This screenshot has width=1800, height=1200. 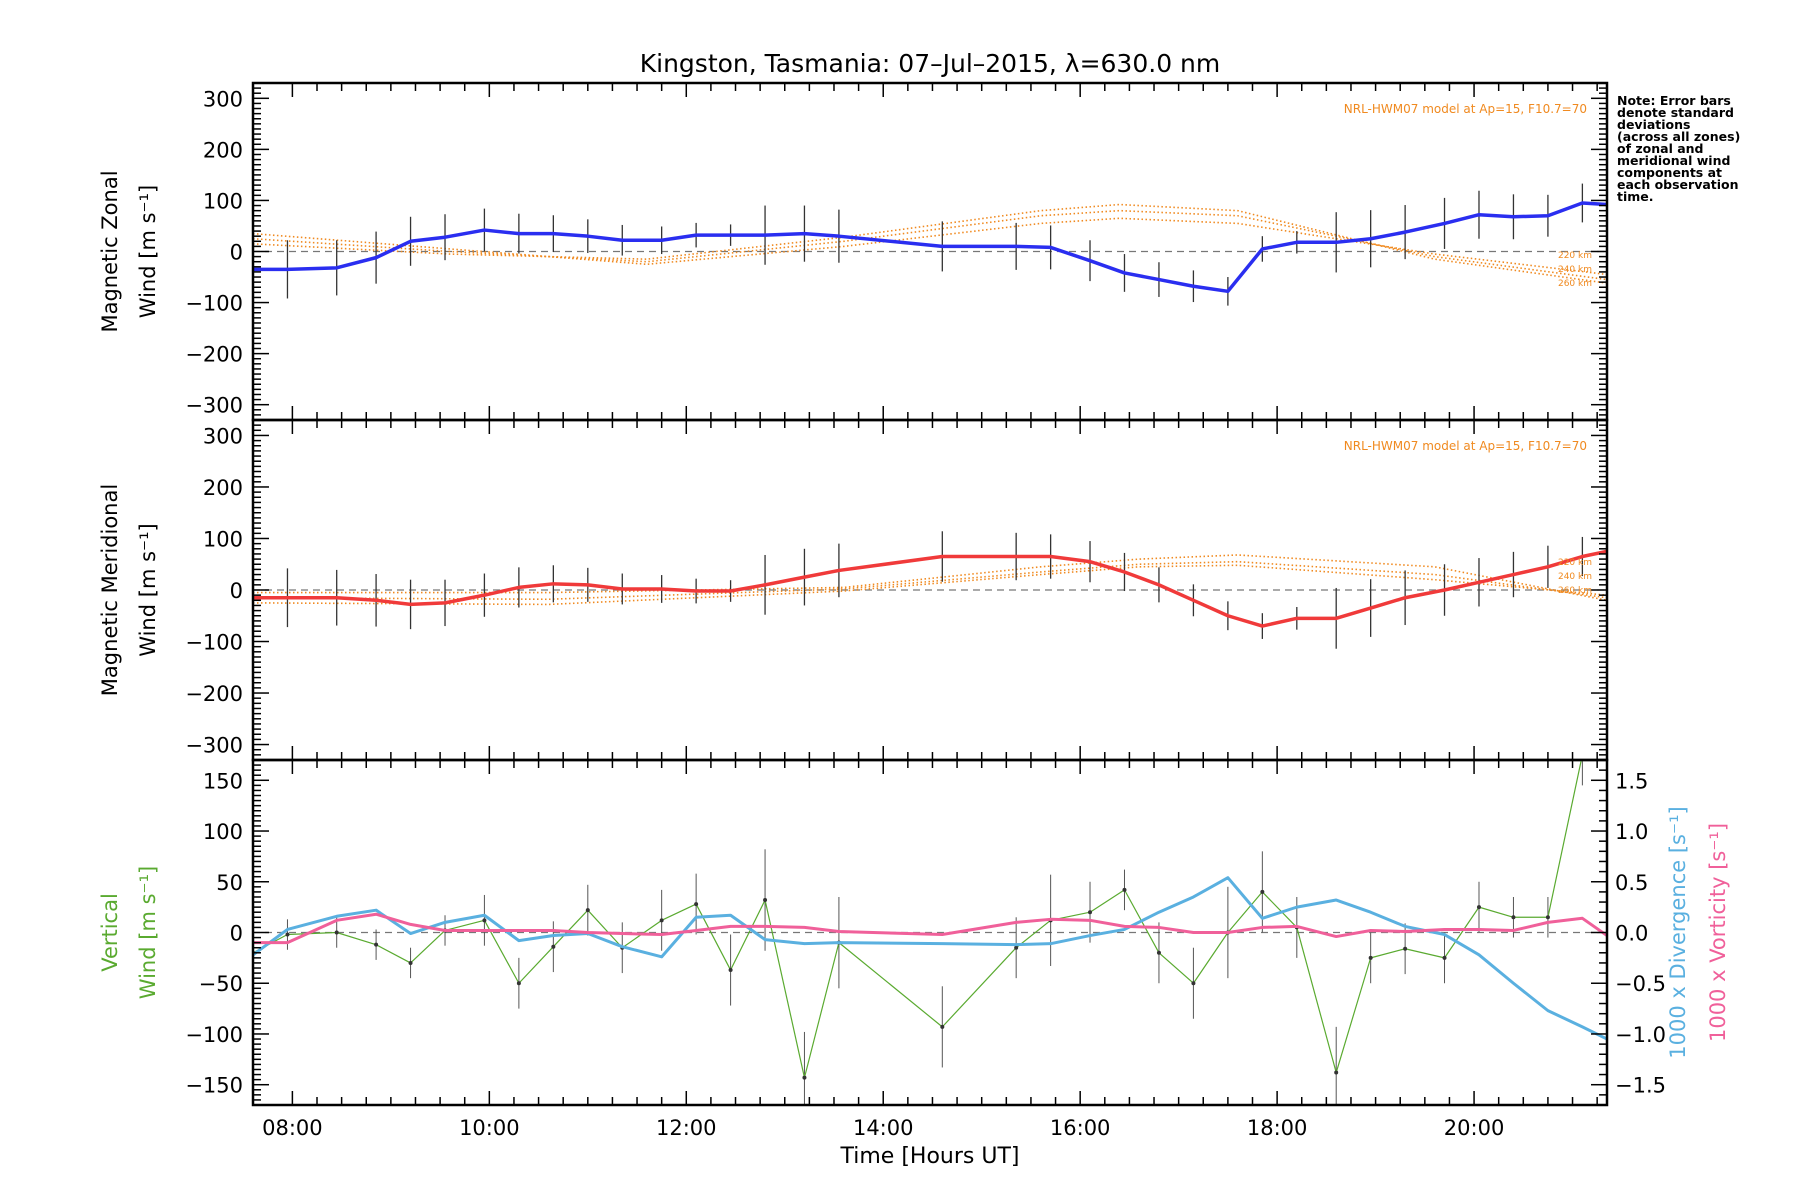 I want to click on y-axis-label: Vertical, so click(x=110, y=932).